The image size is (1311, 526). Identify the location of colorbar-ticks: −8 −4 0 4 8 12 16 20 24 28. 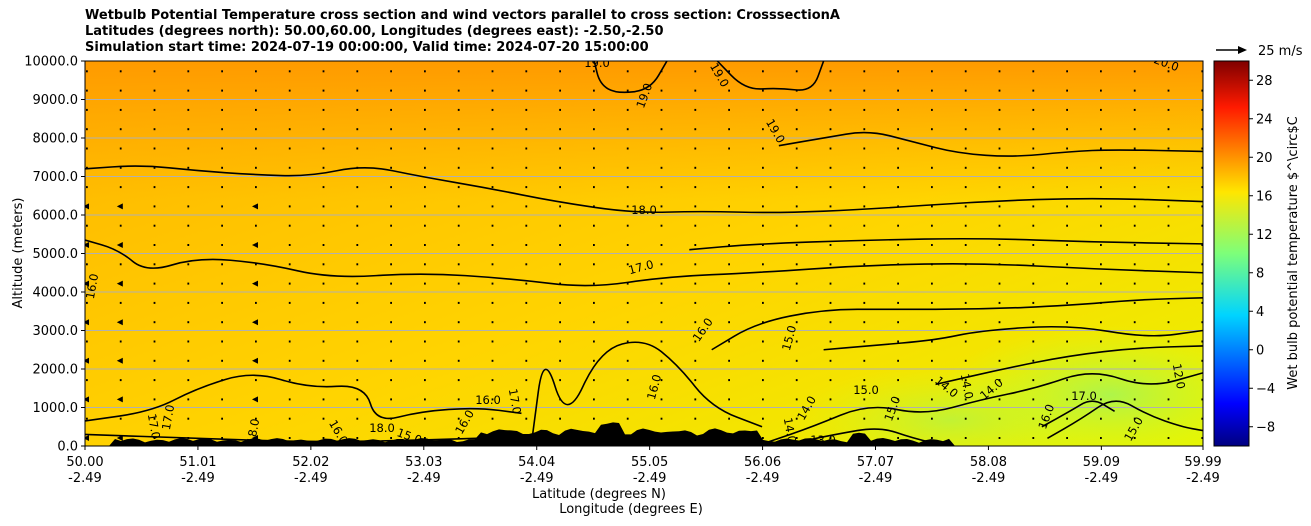
(1262, 254).